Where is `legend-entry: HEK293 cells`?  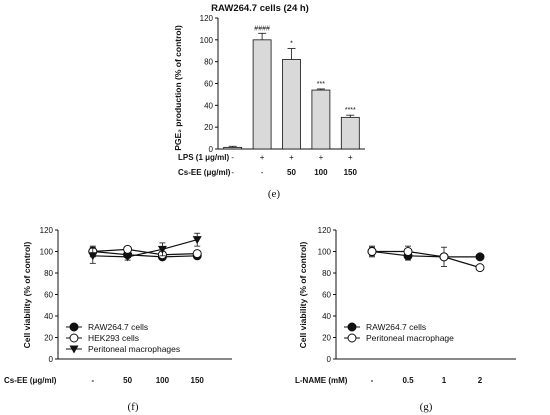 legend-entry: HEK293 cells is located at coordinates (113, 338).